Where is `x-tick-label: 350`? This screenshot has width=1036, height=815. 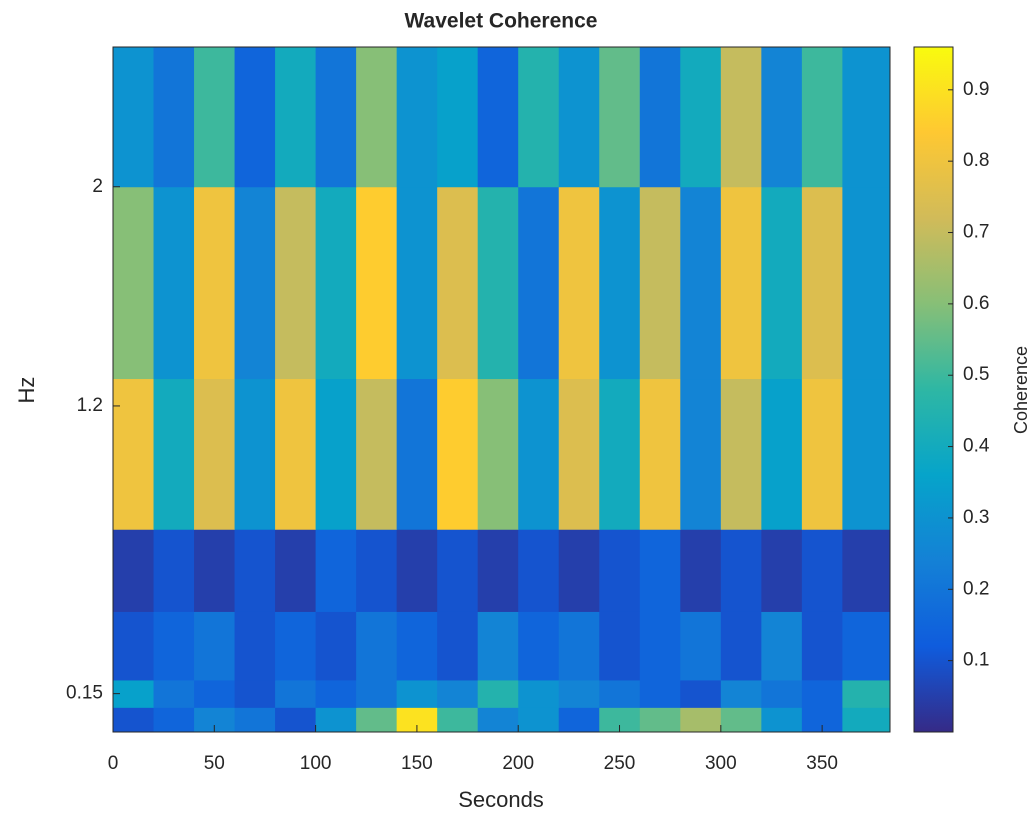
x-tick-label: 350 is located at coordinates (822, 763).